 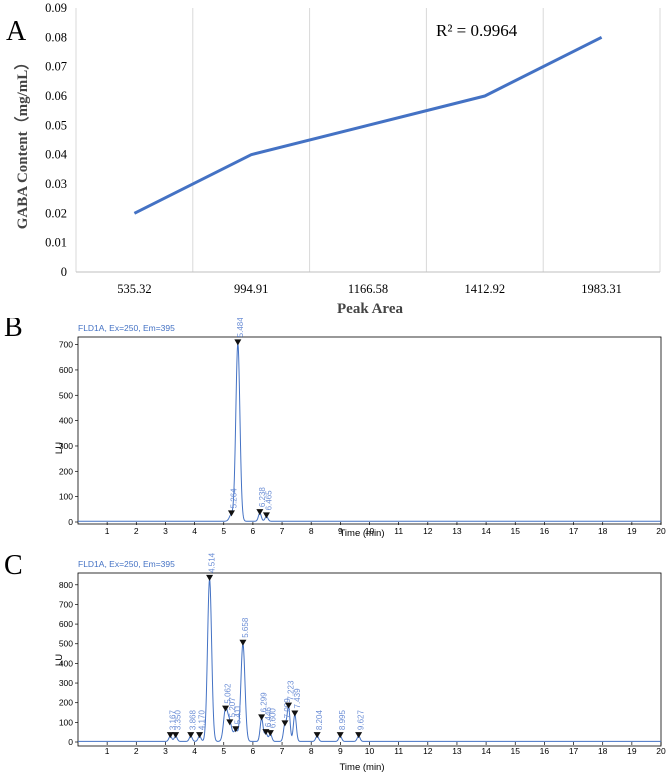 I want to click on x-tick-label: 6, so click(x=253, y=531).